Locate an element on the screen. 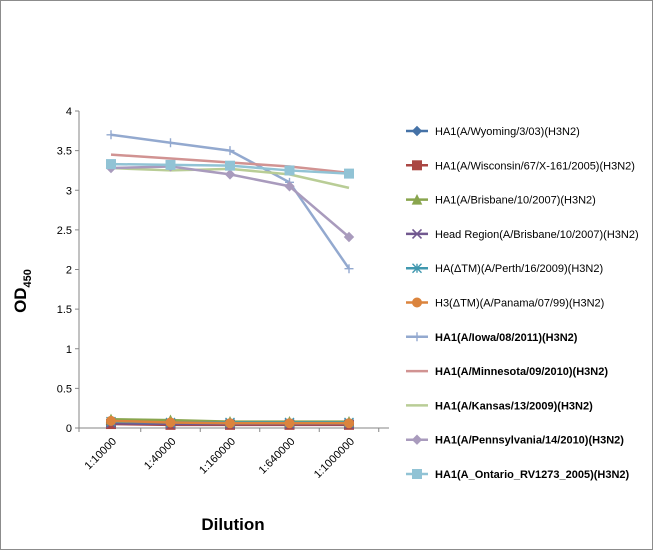 The image size is (653, 550). y-tick-label: 2 is located at coordinates (69, 271).